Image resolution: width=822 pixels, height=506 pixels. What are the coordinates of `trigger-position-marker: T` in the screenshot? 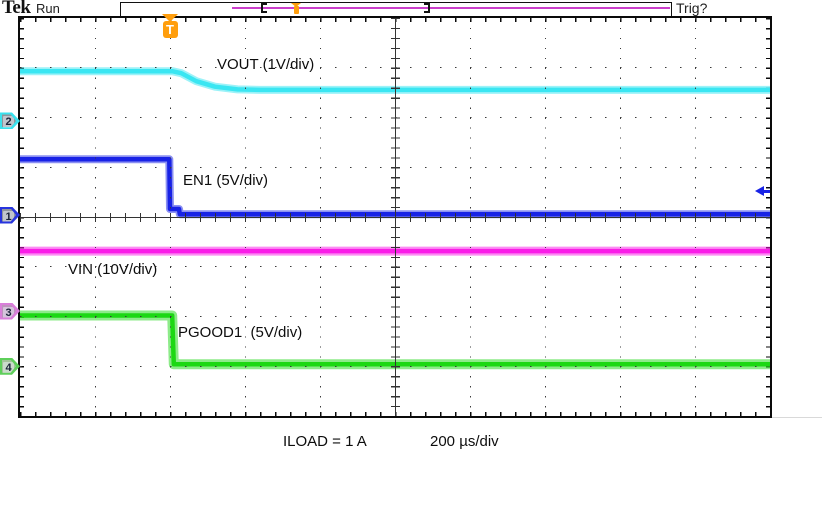 It's located at (170, 28).